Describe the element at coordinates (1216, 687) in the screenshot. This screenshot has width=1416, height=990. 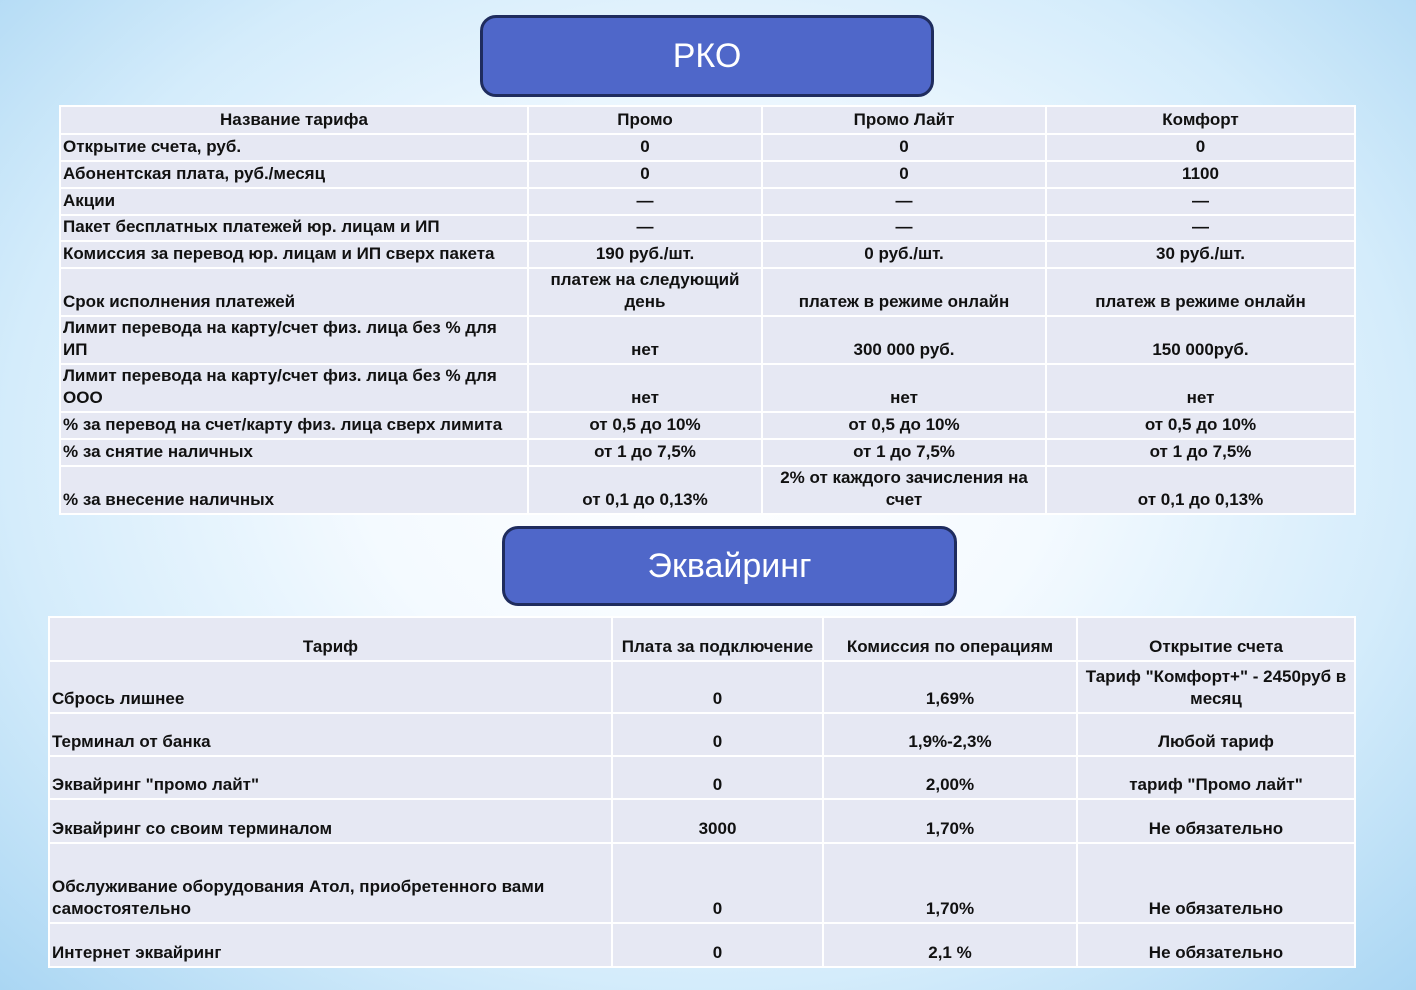
I see `table-cell: Тариф "Комфорт+" - 2450руб в месяц` at that location.